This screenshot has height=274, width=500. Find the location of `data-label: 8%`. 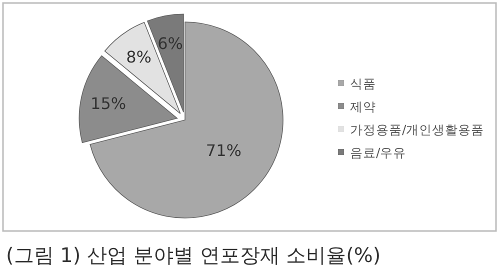

data-label: 8% is located at coordinates (139, 56).